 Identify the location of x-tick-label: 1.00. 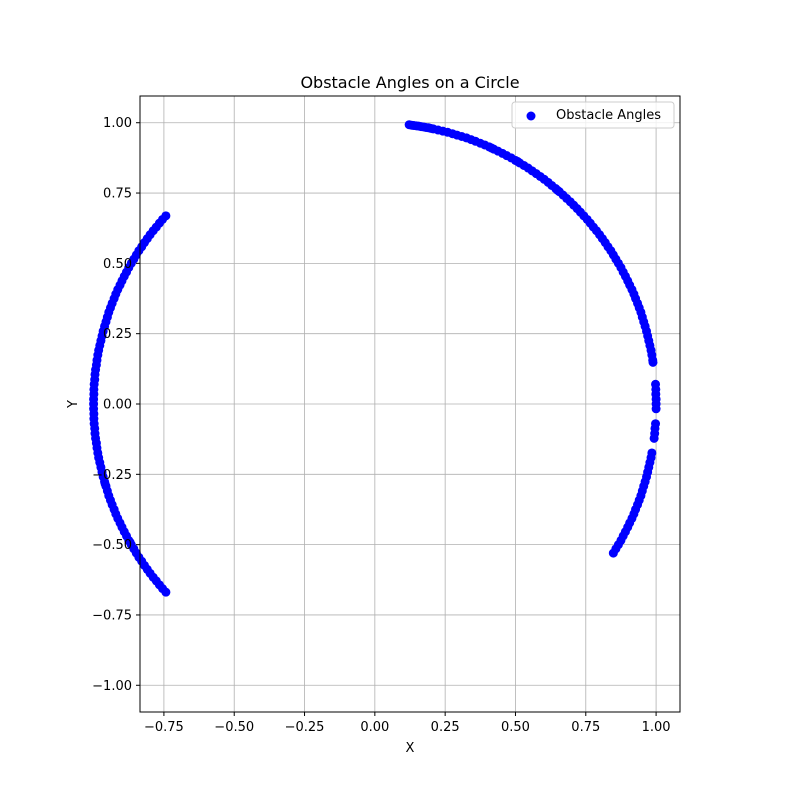
(656, 727).